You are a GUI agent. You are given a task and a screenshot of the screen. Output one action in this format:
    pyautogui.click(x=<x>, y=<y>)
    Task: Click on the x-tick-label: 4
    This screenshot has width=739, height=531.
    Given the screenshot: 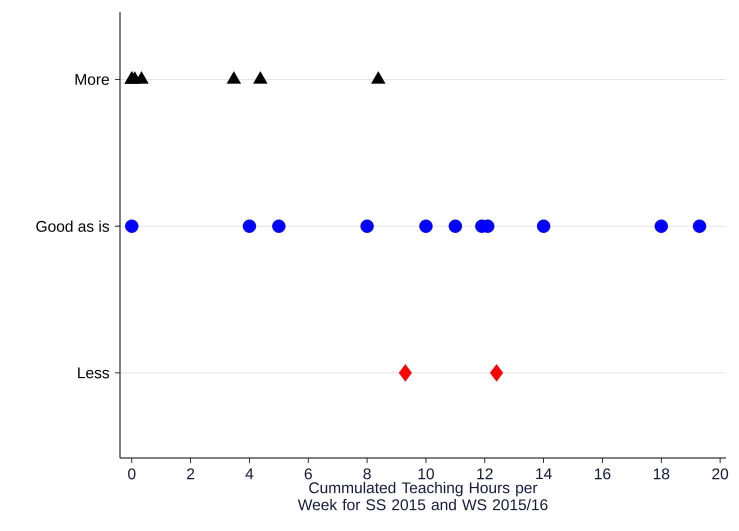 What is the action you would take?
    pyautogui.click(x=249, y=474)
    